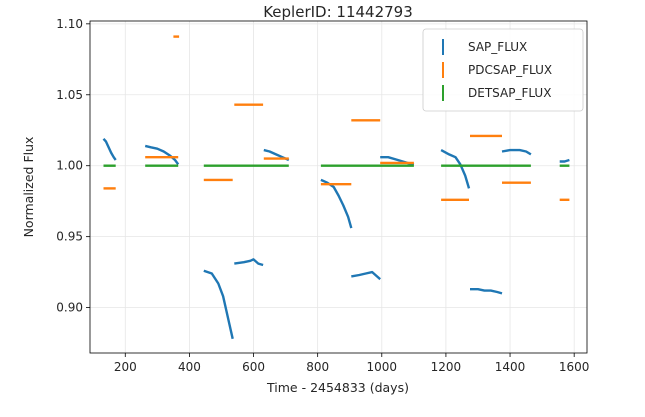 This screenshot has height=417, width=645. Describe the element at coordinates (510, 367) in the screenshot. I see `x-tick-label: 1400` at that location.